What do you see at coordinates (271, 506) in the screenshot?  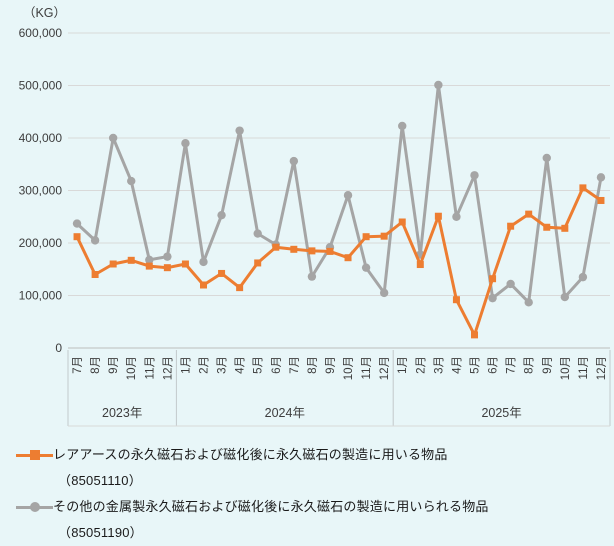 I see `legend-series-name-other-metal: その他の金属製永久磁石および磁化後に永久磁石の製造に用いられる物品` at bounding box center [271, 506].